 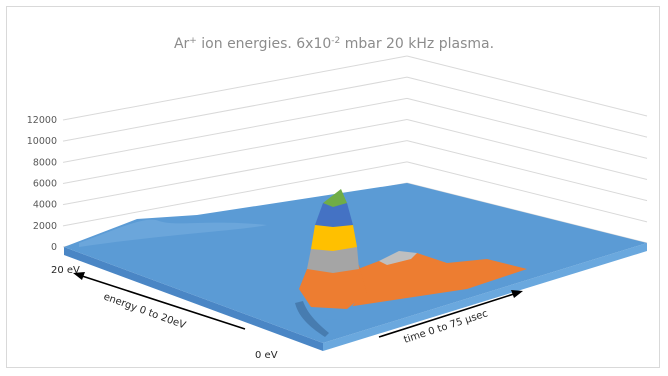 What do you see at coordinates (42, 141) in the screenshot?
I see `z-tick-label: 10000` at bounding box center [42, 141].